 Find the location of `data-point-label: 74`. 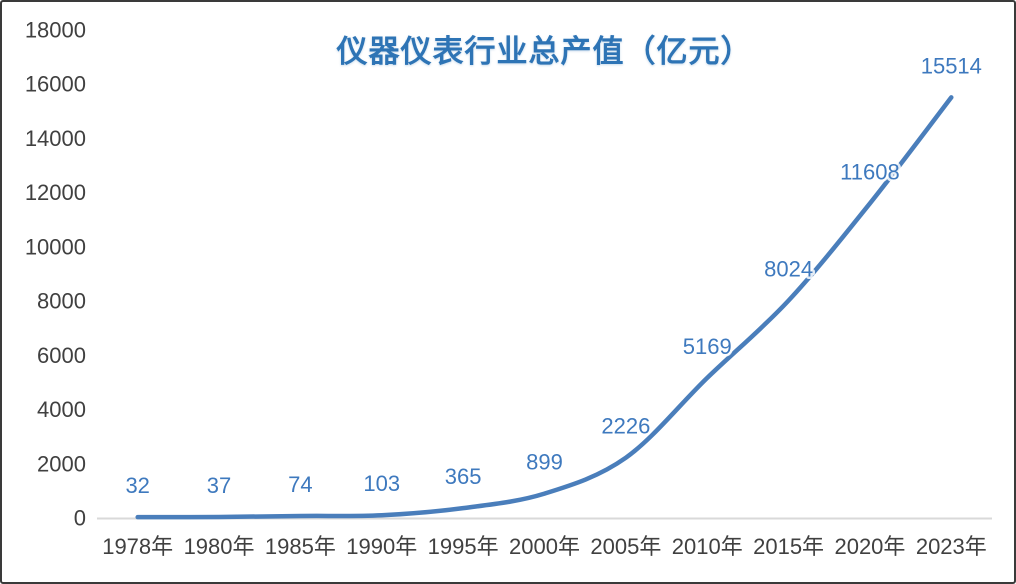

data-point-label: 74 is located at coordinates (300, 484).